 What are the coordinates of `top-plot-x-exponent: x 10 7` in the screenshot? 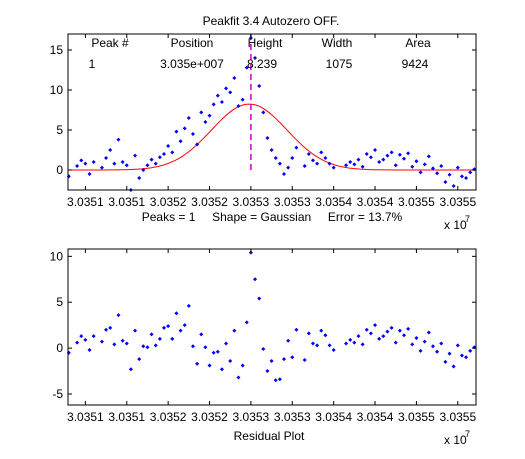 It's located at (457, 223).